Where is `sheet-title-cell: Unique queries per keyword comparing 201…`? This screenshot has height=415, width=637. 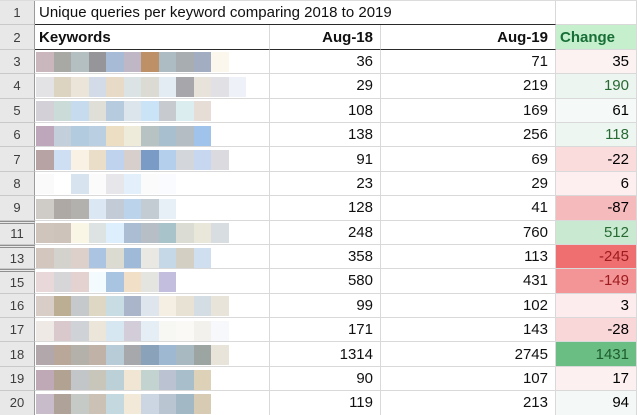
sheet-title-cell: Unique queries per keyword comparing 201… is located at coordinates (295, 13).